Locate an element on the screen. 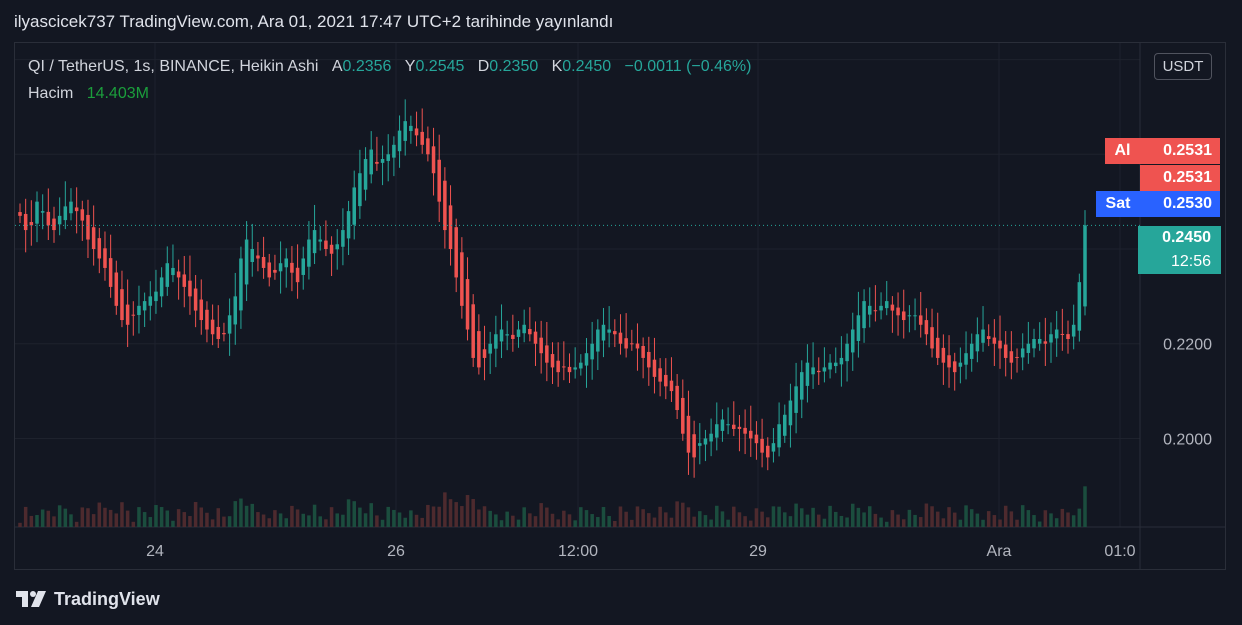 The height and width of the screenshot is (625, 1242). symbol-description: QI / TetherUS, 1s, BINANCE, Heikin Ashi is located at coordinates (173, 66).